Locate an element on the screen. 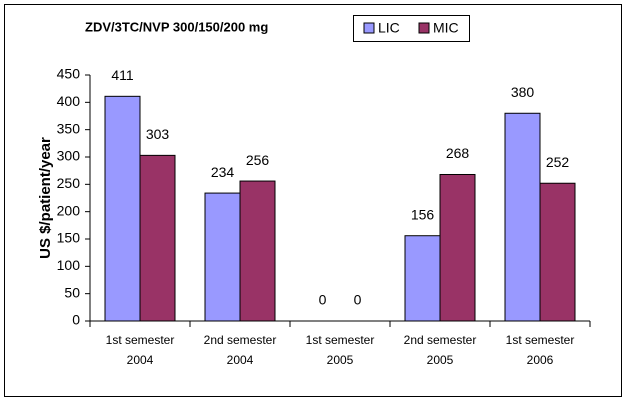 This screenshot has width=626, height=400. x-tick-label: 2006 is located at coordinates (540, 360).